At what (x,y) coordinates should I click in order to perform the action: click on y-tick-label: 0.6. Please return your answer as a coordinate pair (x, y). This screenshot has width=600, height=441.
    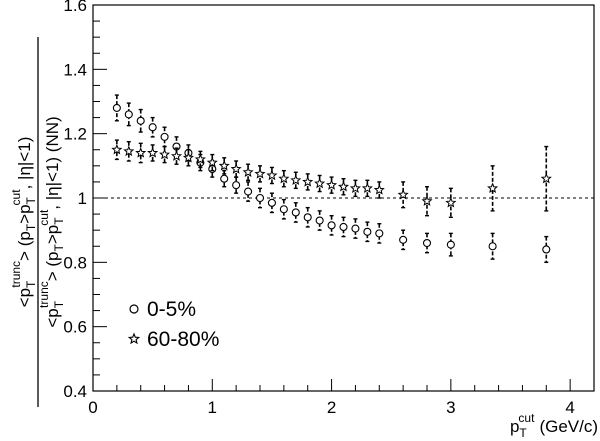
    Looking at the image, I should click on (75, 327).